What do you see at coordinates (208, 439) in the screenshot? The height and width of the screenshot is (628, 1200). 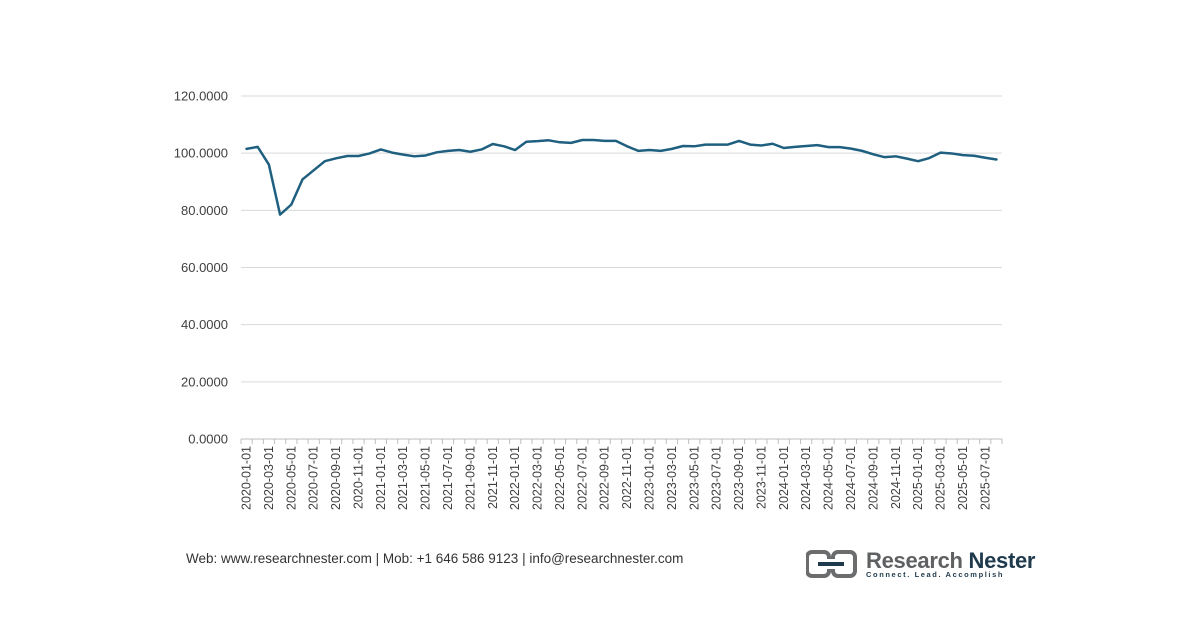 I see `y-tick-label: 0.0000` at bounding box center [208, 439].